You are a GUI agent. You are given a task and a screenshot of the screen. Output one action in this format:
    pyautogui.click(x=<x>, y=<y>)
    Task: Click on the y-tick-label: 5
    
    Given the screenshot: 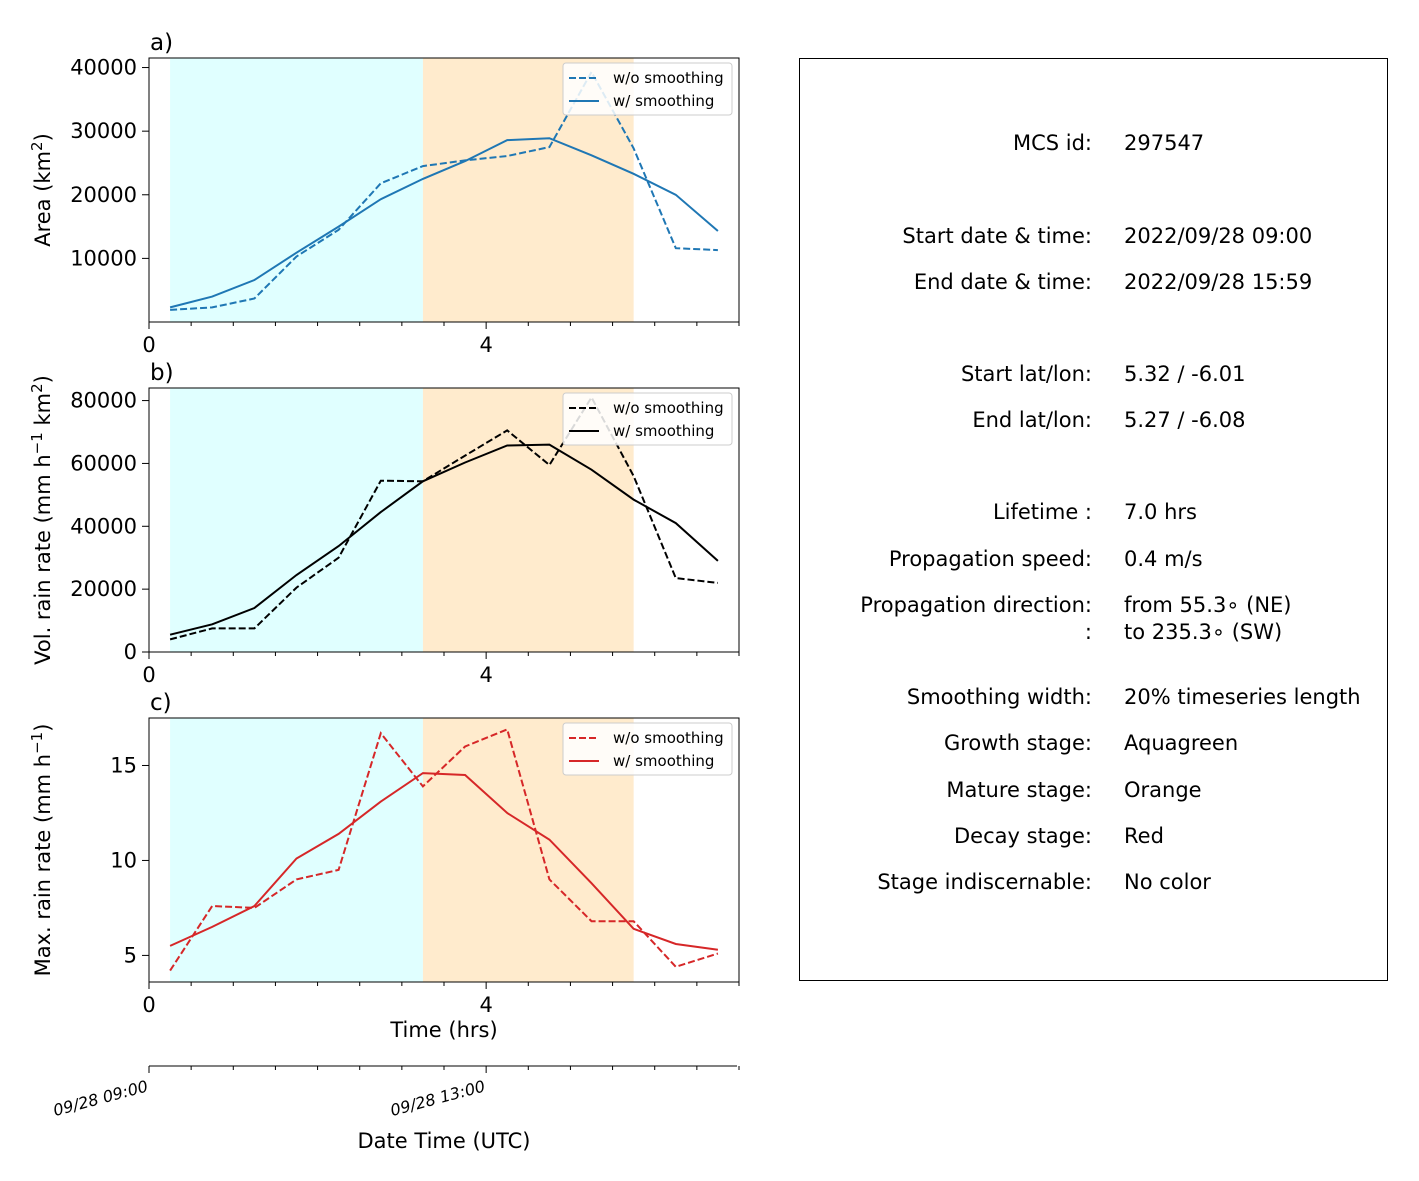 What is the action you would take?
    pyautogui.click(x=130, y=955)
    